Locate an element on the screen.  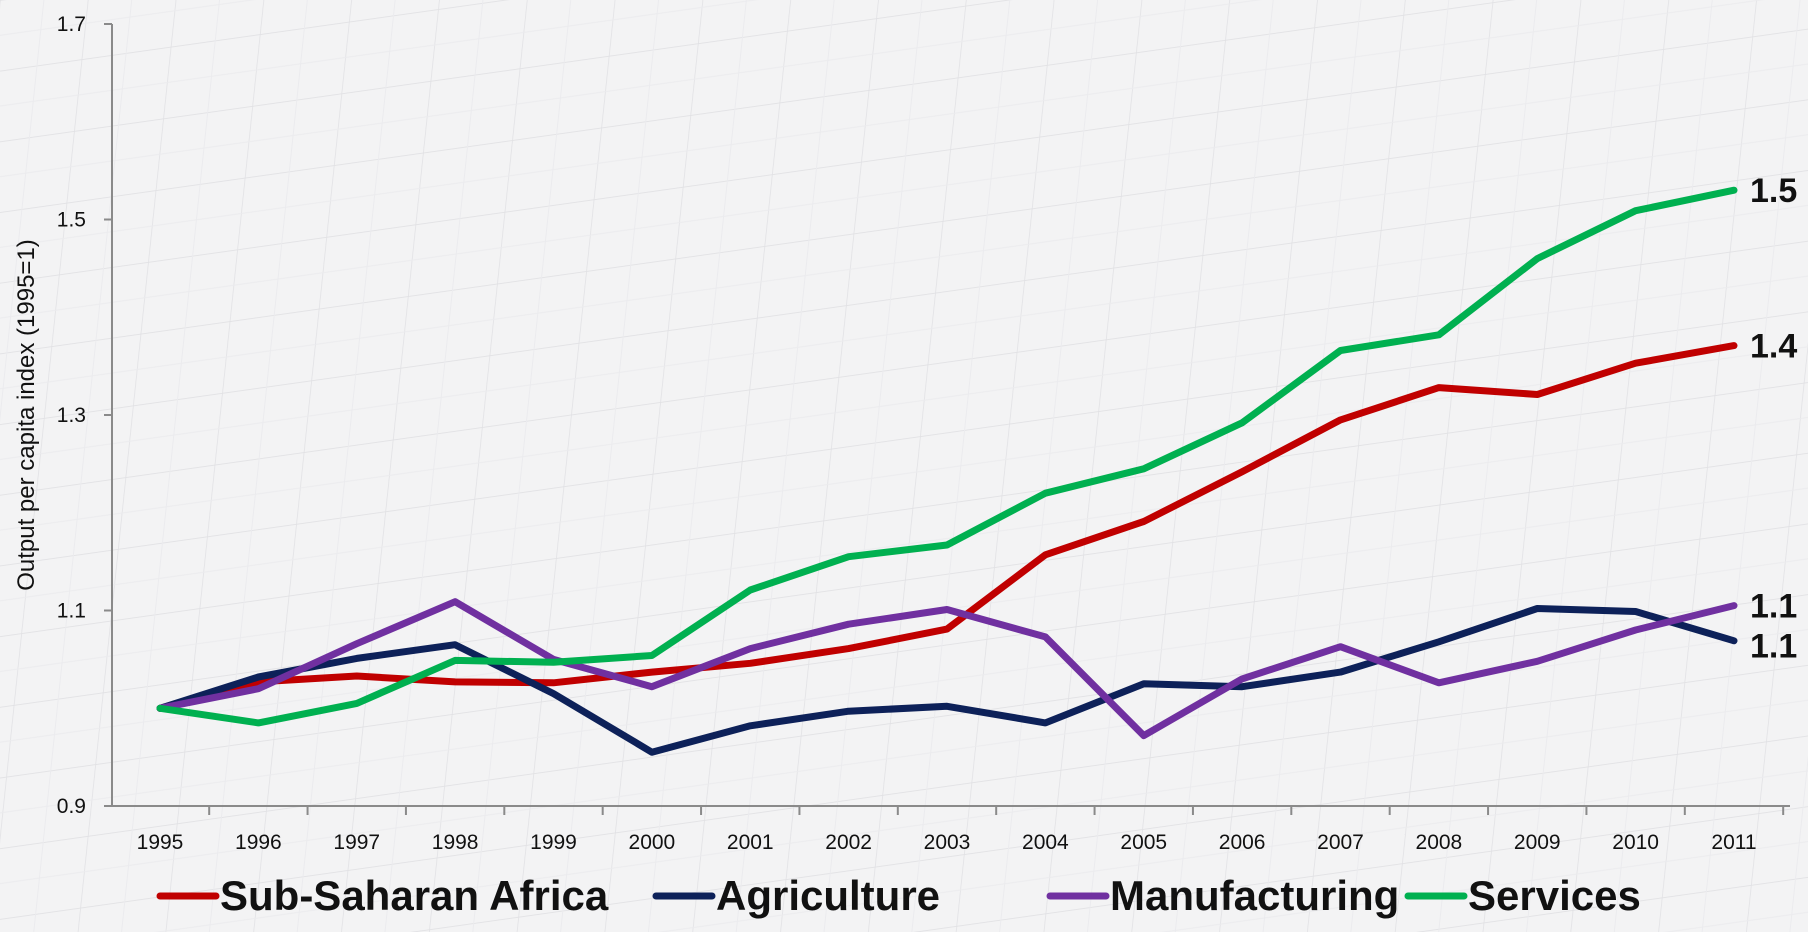
legend-item-sub-saharan-africa: Sub-Saharan Africa is located at coordinates (382, 895).